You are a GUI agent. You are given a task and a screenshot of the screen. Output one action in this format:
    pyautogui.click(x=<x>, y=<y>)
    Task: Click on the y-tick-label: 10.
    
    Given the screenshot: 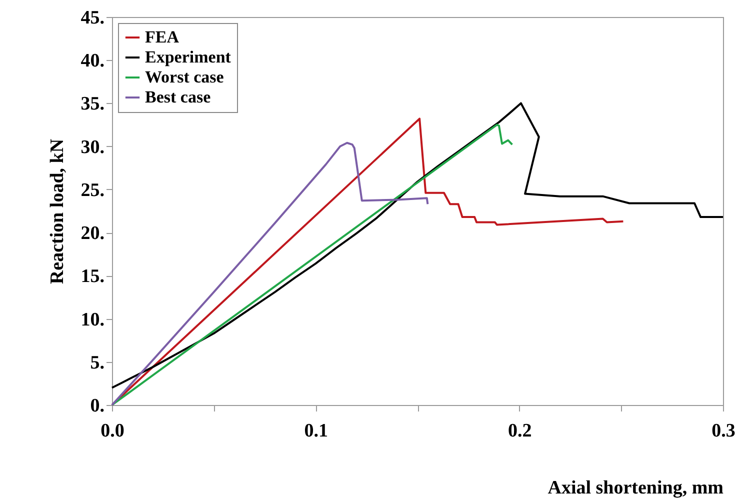 What is the action you would take?
    pyautogui.click(x=92, y=319)
    